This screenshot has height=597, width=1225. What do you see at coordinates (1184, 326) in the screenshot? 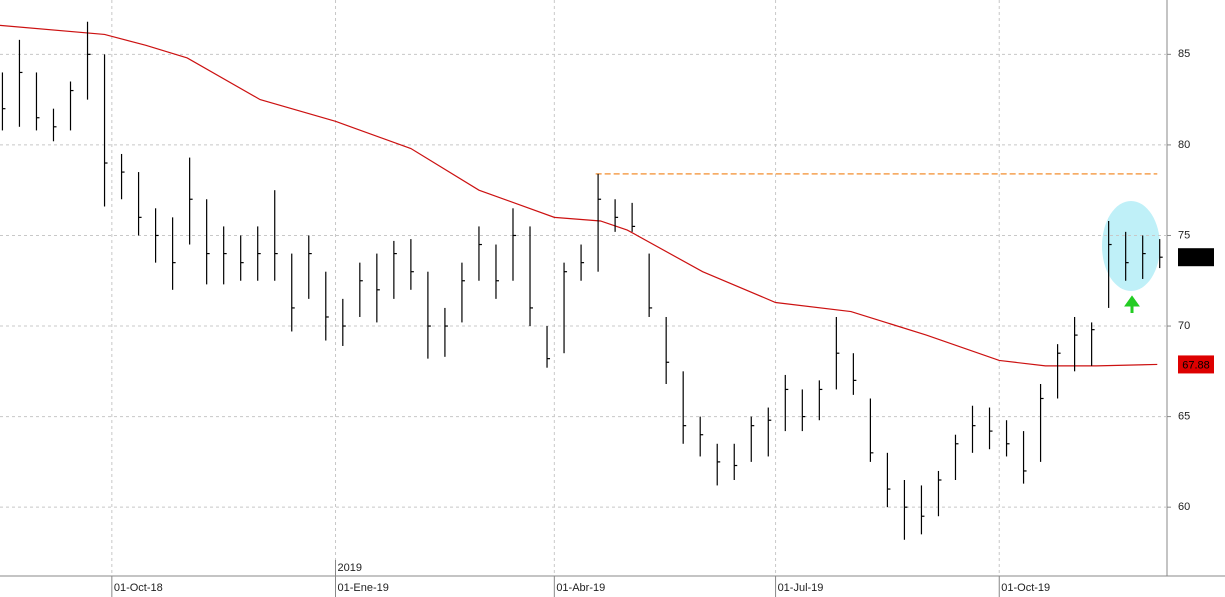
I see `y-tick-label: 70` at bounding box center [1184, 326].